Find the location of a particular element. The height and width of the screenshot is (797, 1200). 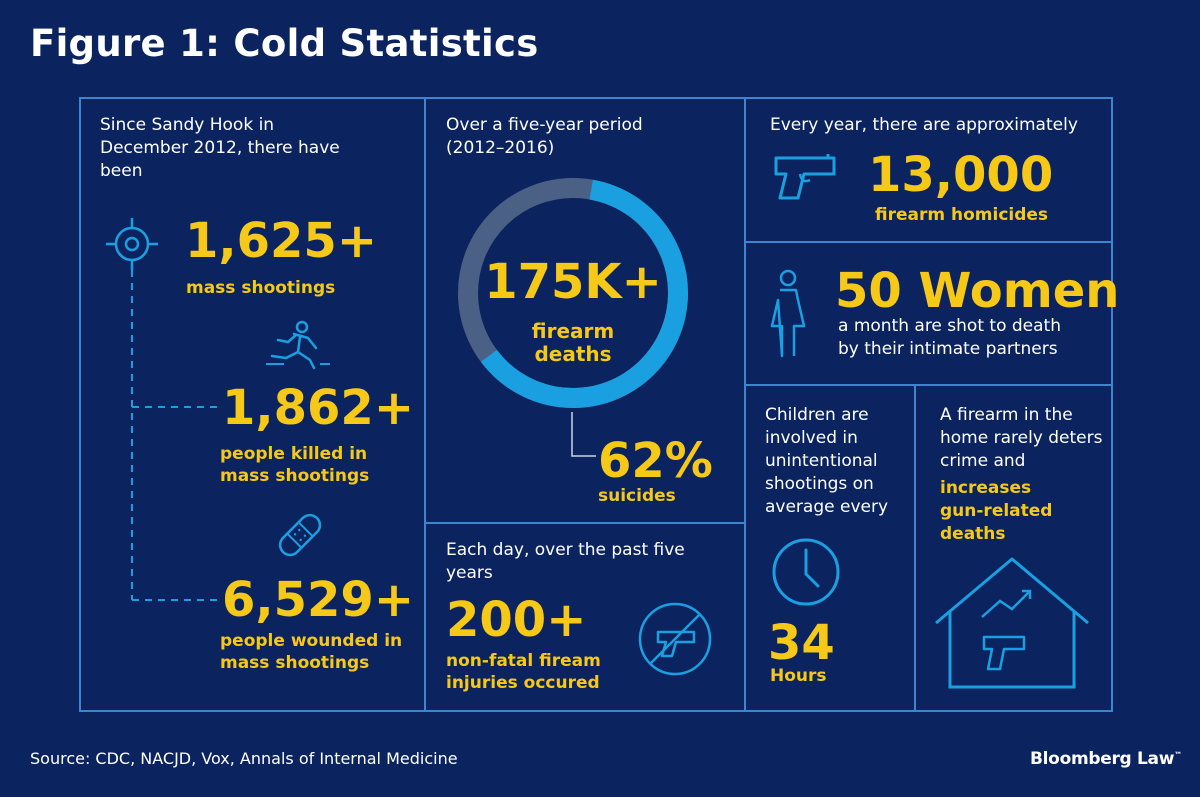

homicides-value: 13,000 is located at coordinates (961, 175).